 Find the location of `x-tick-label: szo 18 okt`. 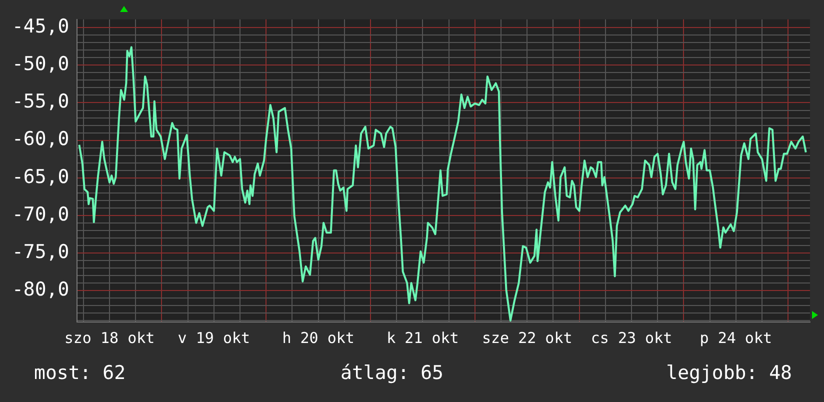

x-tick-label: szo 18 okt is located at coordinates (109, 337).